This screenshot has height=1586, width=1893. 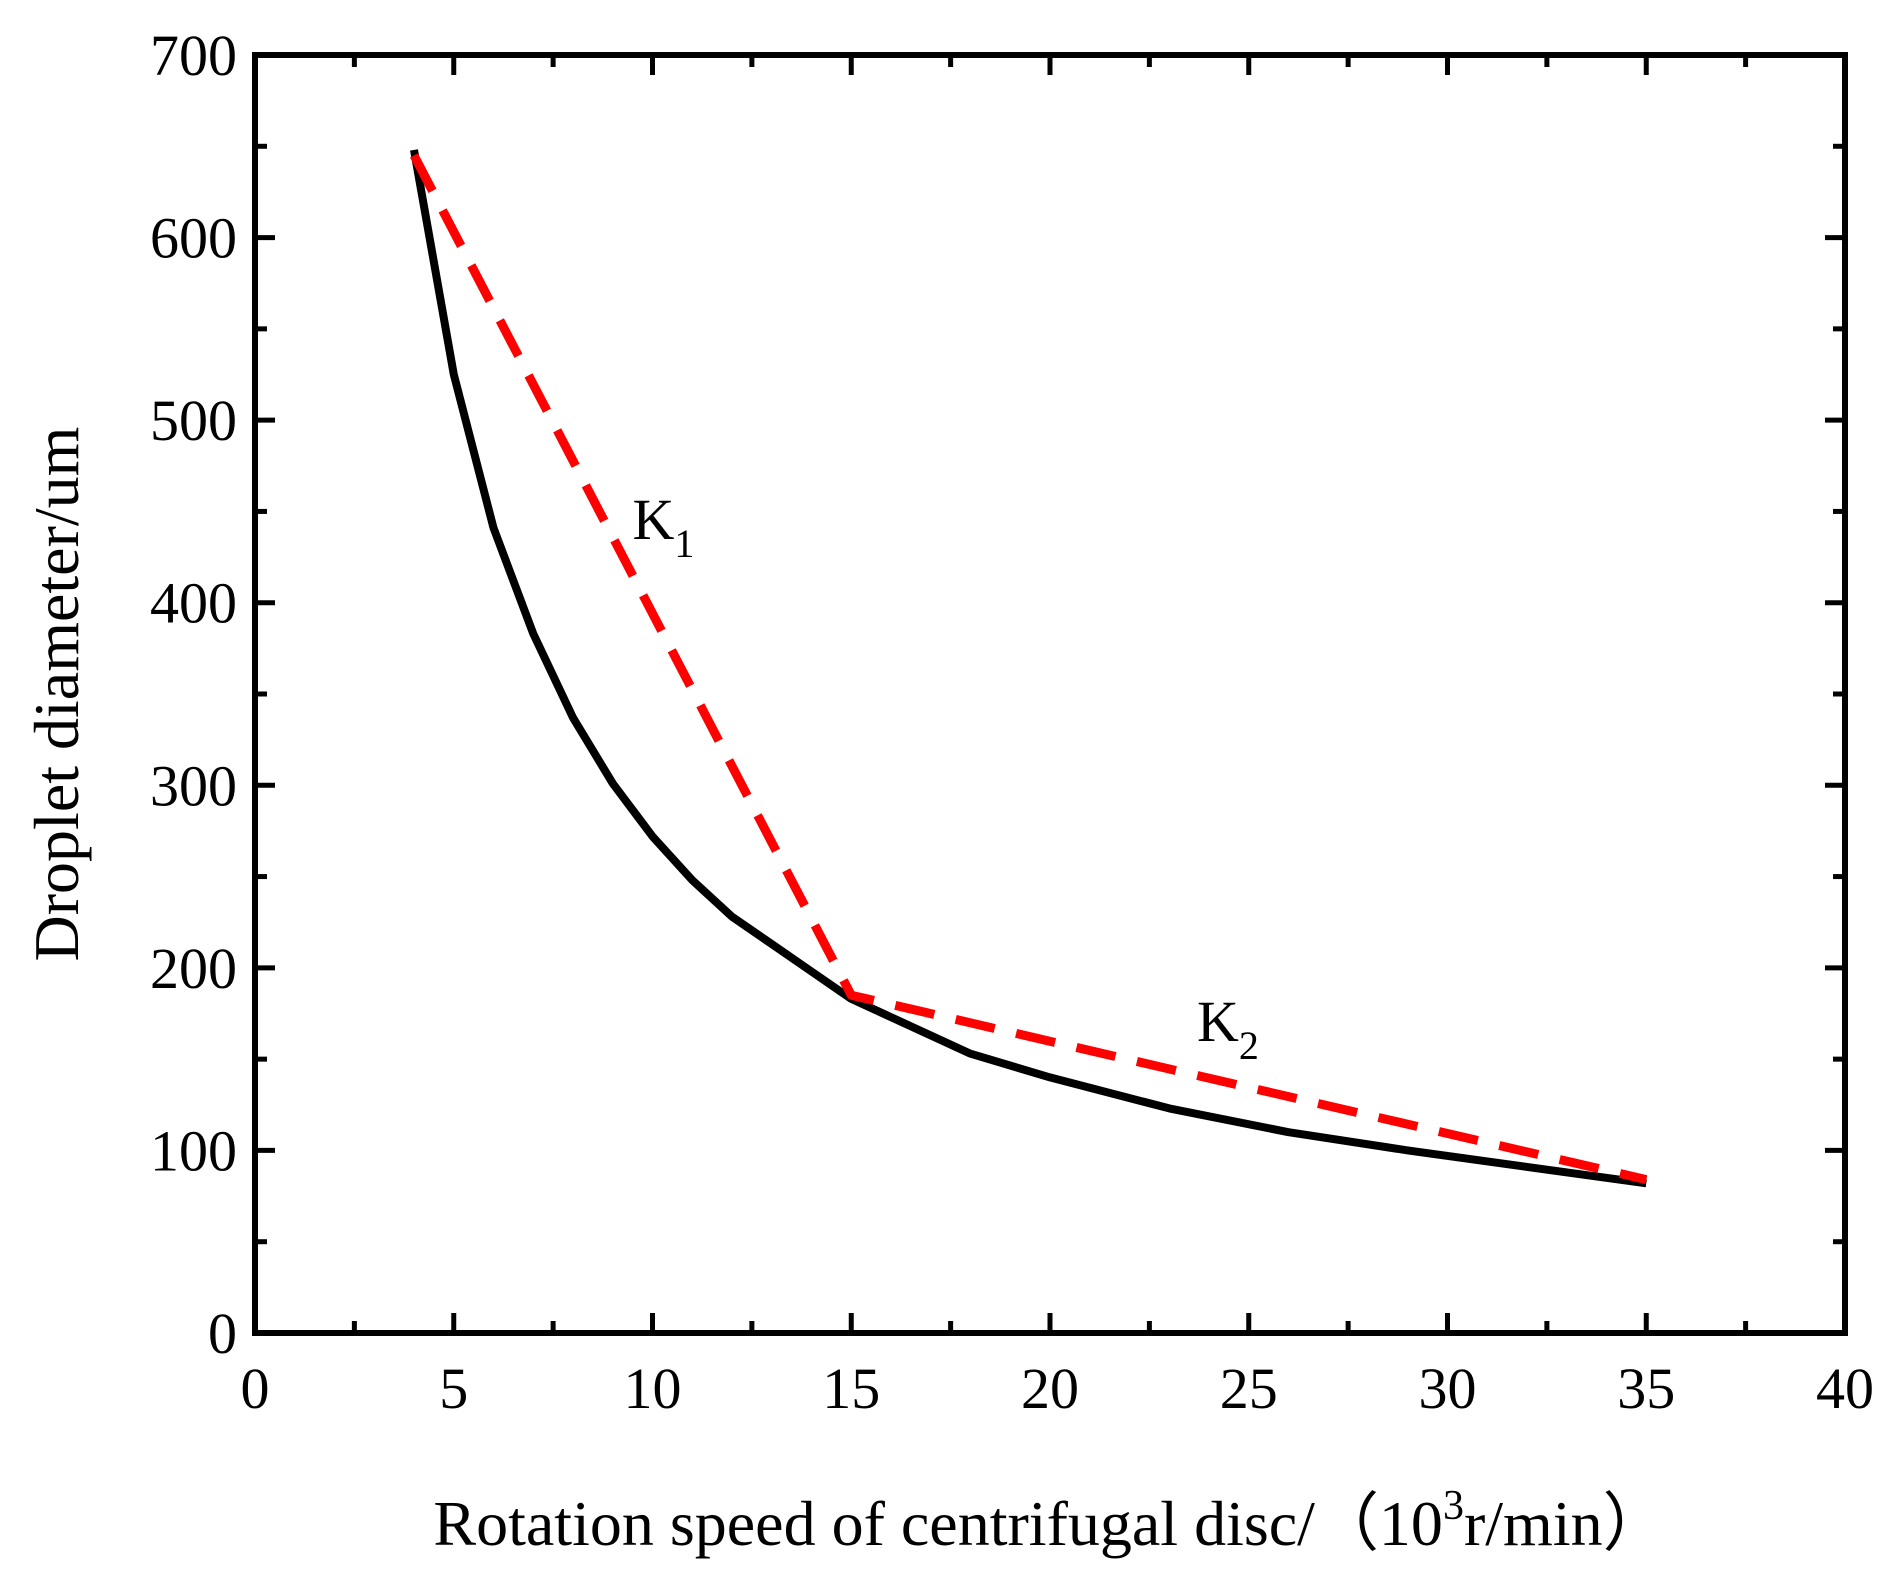 I want to click on x-tick-labels: 0 5 10 15 20 25 30 35 40, so click(x=1058, y=1388).